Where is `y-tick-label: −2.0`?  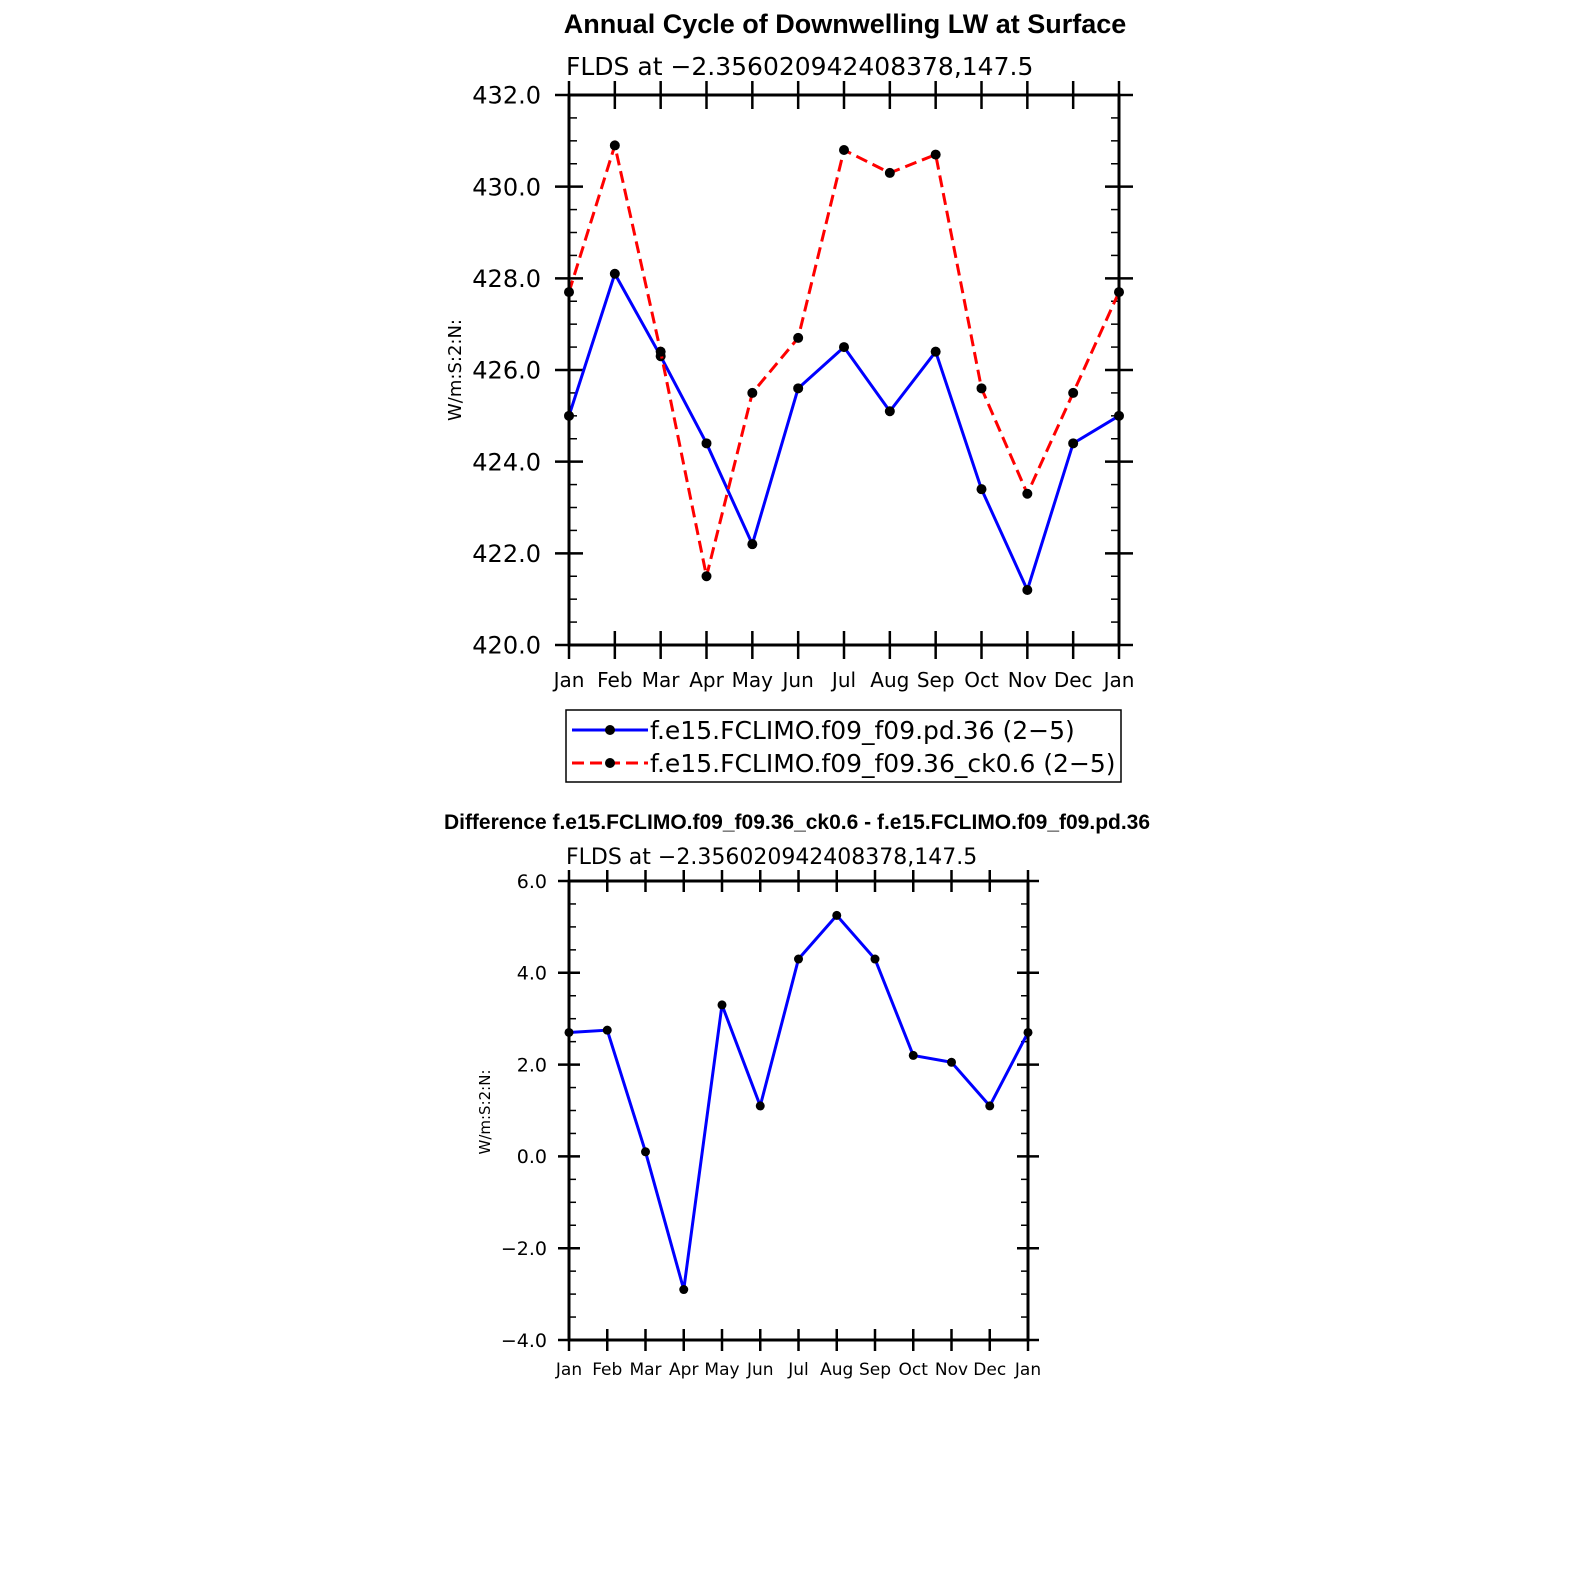 y-tick-label: −2.0 is located at coordinates (524, 1249).